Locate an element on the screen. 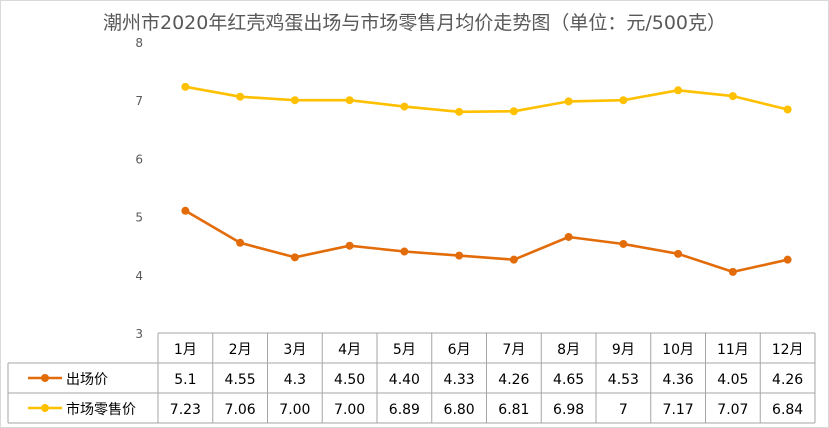 The image size is (829, 428). category-label: 4月 is located at coordinates (349, 350).